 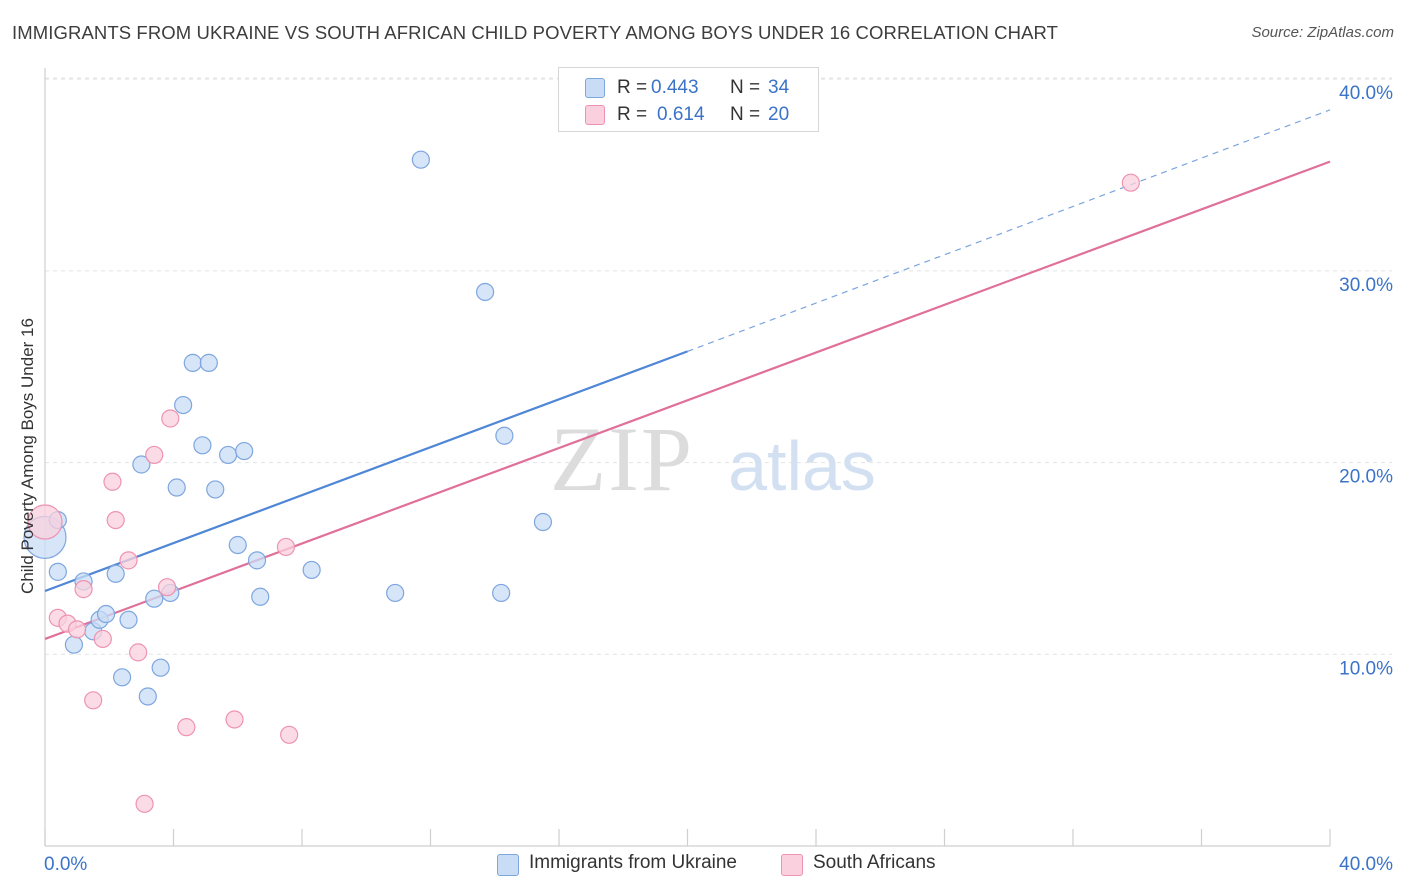 I want to click on legend-n-value-ukraine: 34, so click(x=779, y=87).